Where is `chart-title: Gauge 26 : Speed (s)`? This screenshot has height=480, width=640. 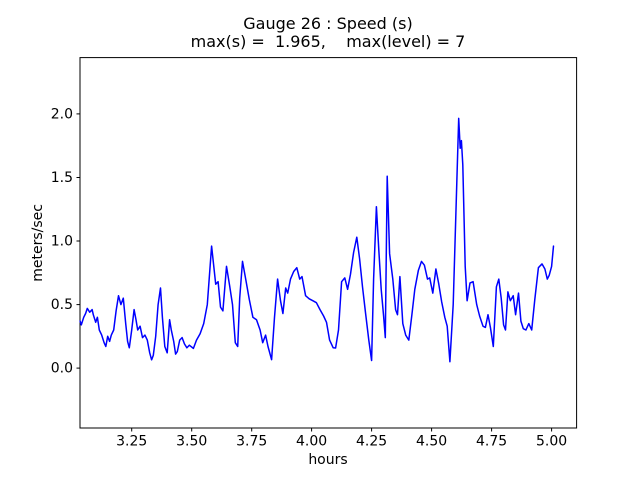 chart-title: Gauge 26 : Speed (s) is located at coordinates (327, 23).